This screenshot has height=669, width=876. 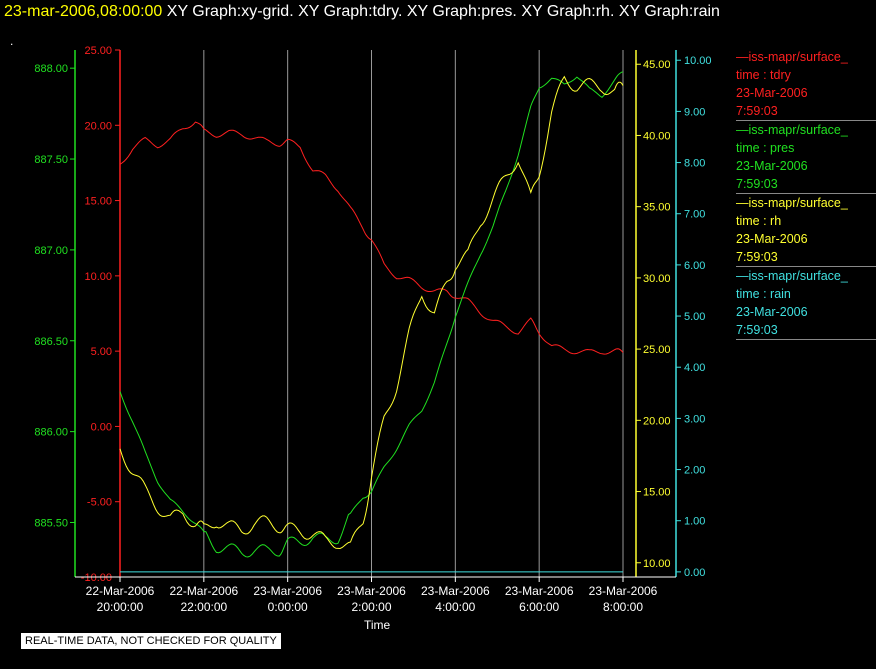 I want to click on x-tick-label-time: 4:00:00, so click(x=455, y=607).